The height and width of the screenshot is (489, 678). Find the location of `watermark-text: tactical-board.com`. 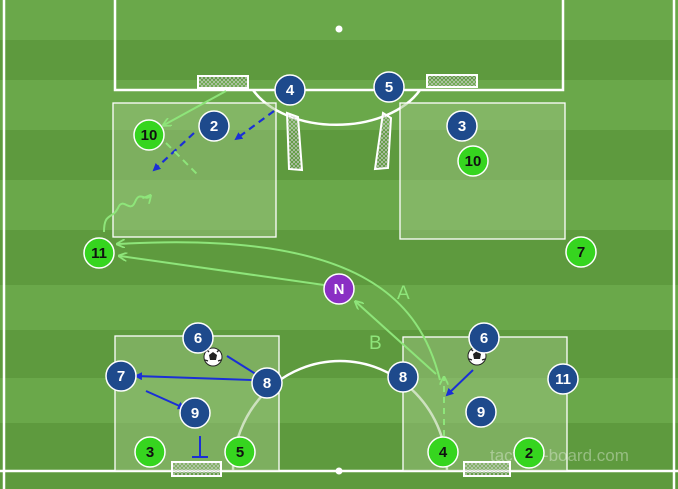

watermark-text: tactical-board.com is located at coordinates (559, 455).